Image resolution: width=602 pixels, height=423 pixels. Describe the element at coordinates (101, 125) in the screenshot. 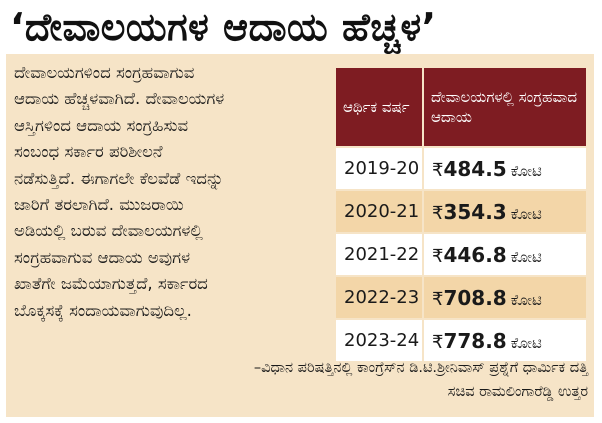

I see `body-line: ಆಸ್ತಿಗಳಿಂದ ಆದಾಯ ಸಂಗ್ರಹಿಸುವ` at that location.